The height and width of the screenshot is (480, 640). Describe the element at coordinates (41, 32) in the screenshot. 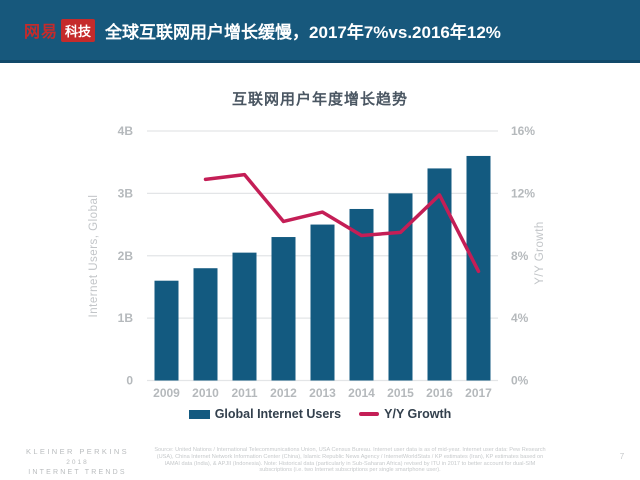

I see `netease-logo-text: 网易` at that location.